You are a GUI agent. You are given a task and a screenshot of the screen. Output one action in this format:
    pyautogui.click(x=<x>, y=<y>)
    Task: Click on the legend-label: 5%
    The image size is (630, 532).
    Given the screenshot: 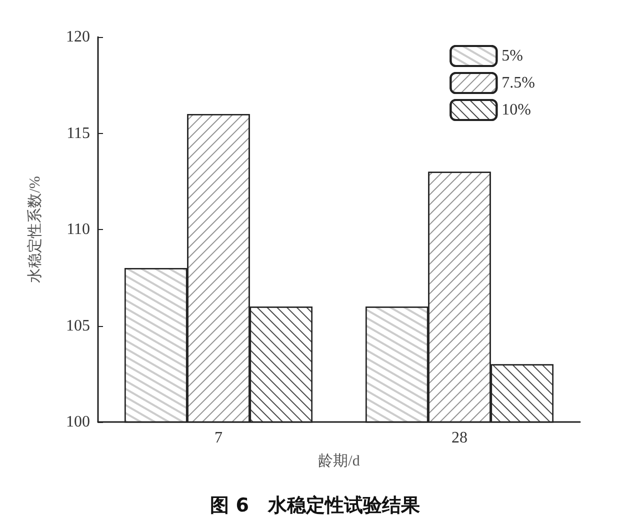 What is the action you would take?
    pyautogui.click(x=512, y=56)
    